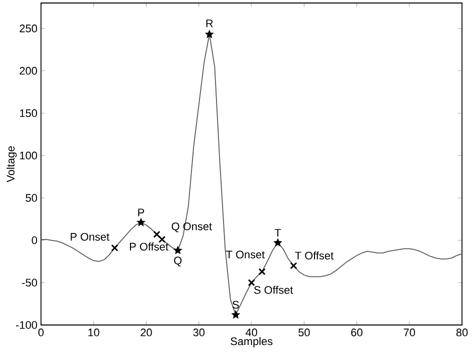  What do you see at coordinates (35, 240) in the screenshot?
I see `y-tick-label: 0` at bounding box center [35, 240].